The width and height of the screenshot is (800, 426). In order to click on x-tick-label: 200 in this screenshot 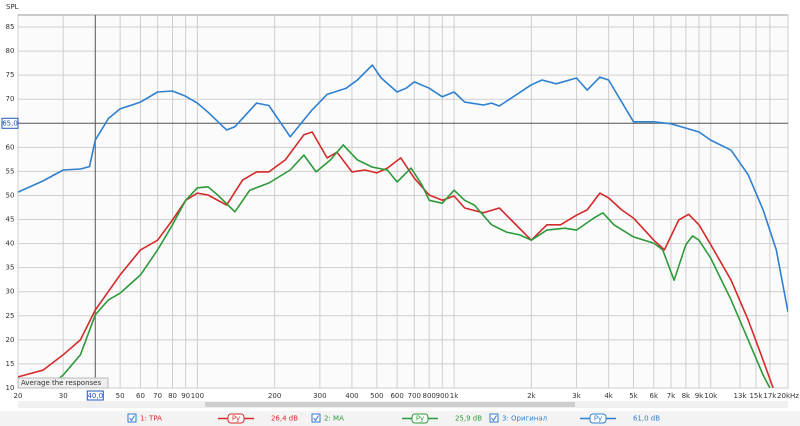, I will do `click(274, 396)`.